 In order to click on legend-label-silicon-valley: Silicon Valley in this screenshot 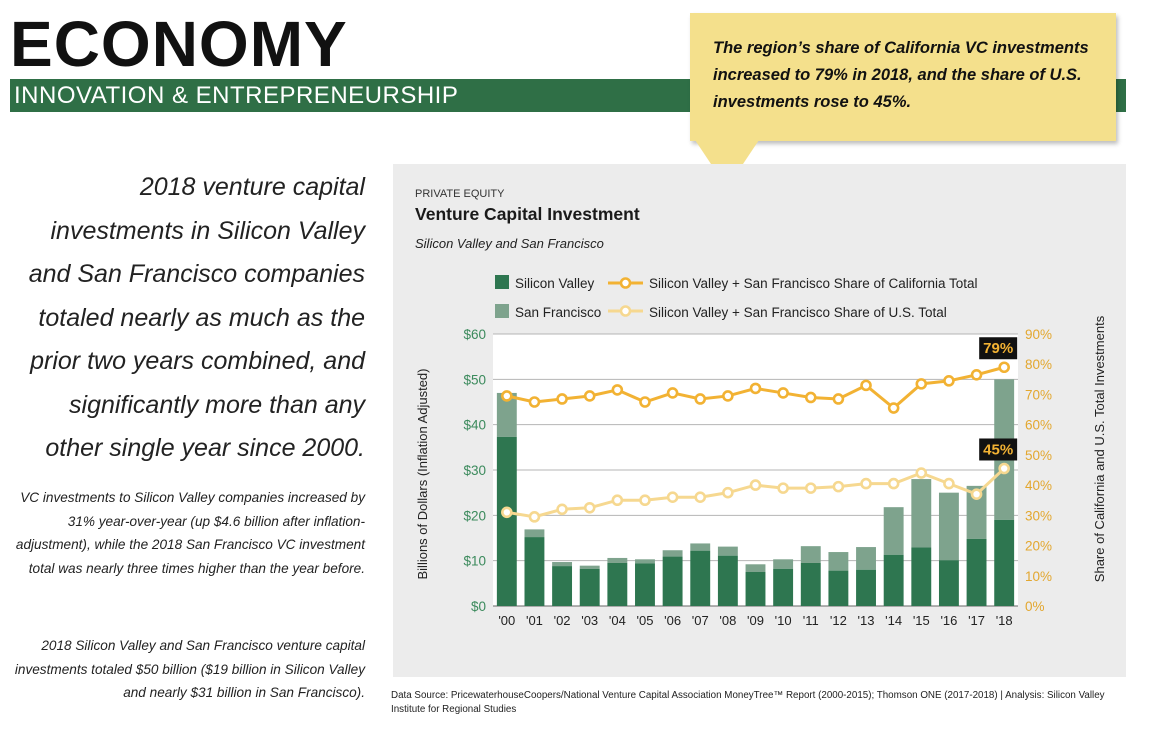, I will do `click(555, 283)`.